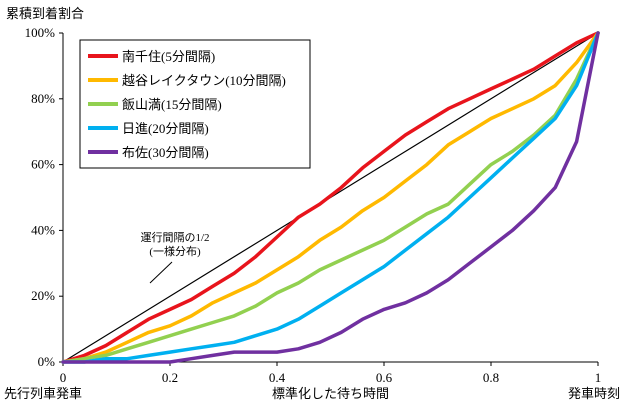 The width and height of the screenshot is (624, 408). I want to click on x-tick-label: 0.8, so click(491, 377).